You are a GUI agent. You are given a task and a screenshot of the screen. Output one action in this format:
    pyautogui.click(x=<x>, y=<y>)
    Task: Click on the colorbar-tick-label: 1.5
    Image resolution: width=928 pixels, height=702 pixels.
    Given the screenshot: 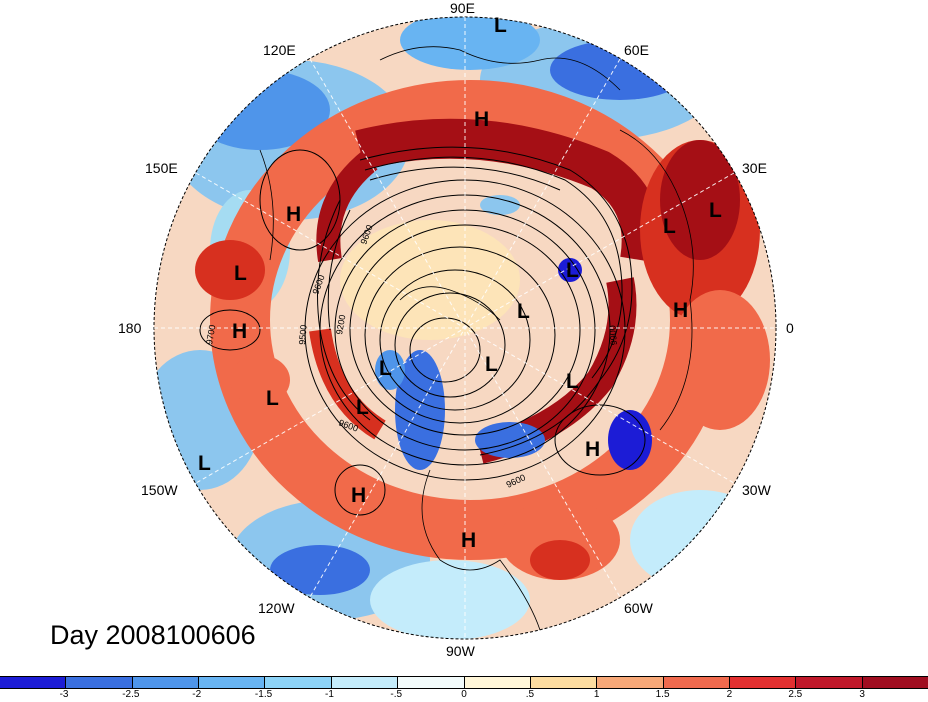 What is the action you would take?
    pyautogui.click(x=662, y=694)
    